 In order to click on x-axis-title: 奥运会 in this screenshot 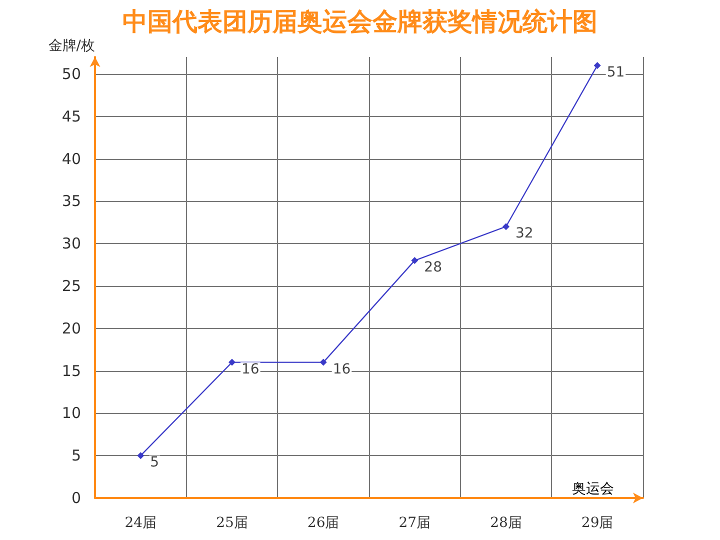, I will do `click(593, 489)`.